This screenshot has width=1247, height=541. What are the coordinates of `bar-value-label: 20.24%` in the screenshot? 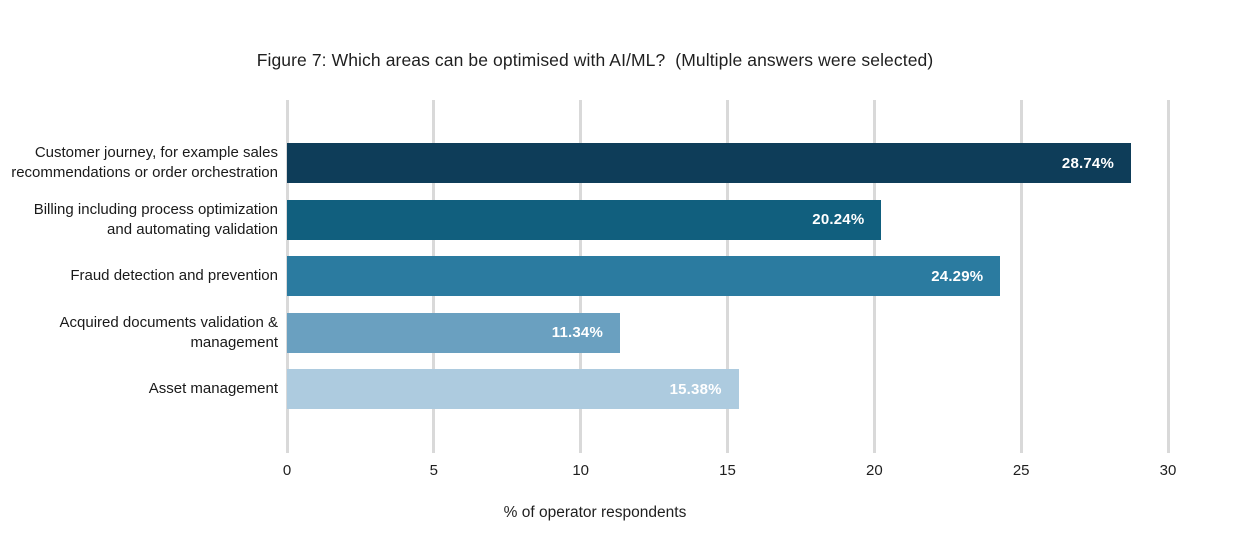 It's located at (838, 219).